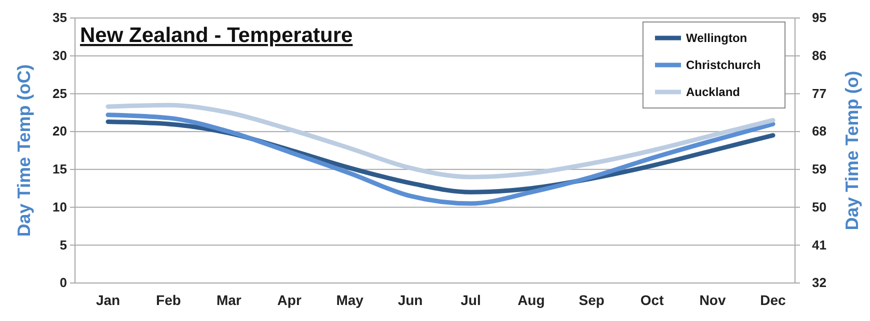 Image resolution: width=870 pixels, height=321 pixels. I want to click on y-tick-label: 35, so click(59, 18).